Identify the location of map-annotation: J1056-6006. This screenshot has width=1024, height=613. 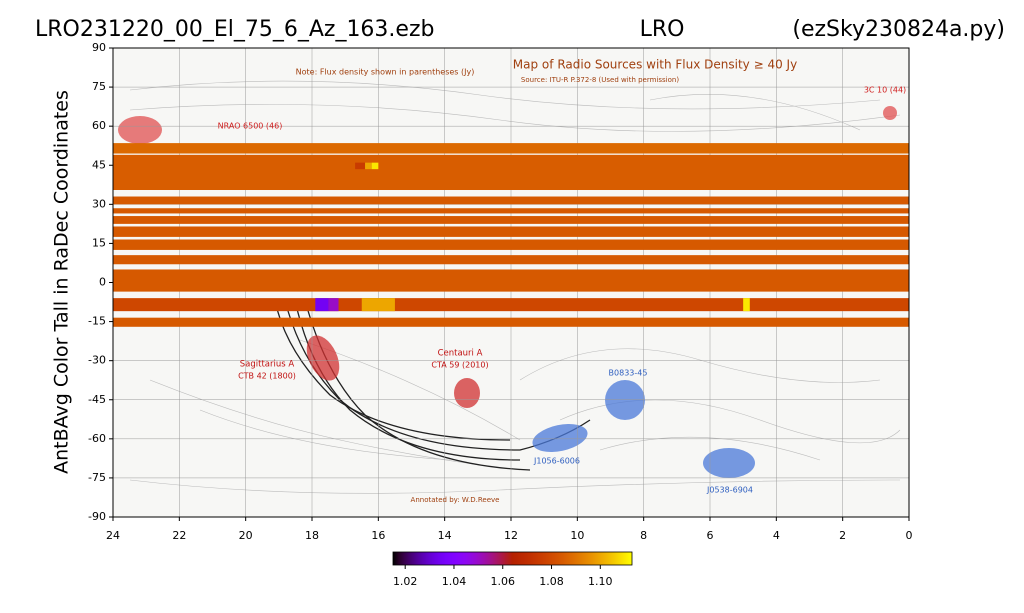
(556, 461).